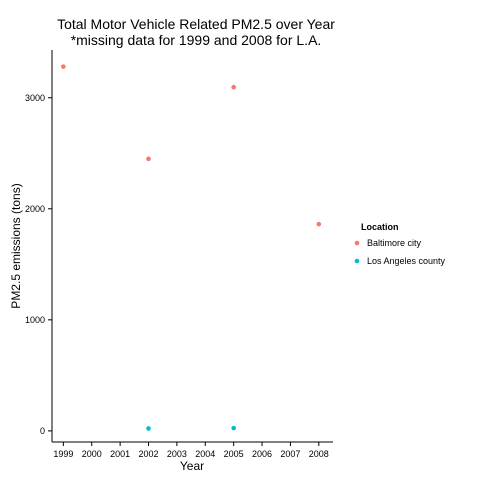 The height and width of the screenshot is (485, 480). Describe the element at coordinates (148, 454) in the screenshot. I see `x-tick-label: 2002` at that location.